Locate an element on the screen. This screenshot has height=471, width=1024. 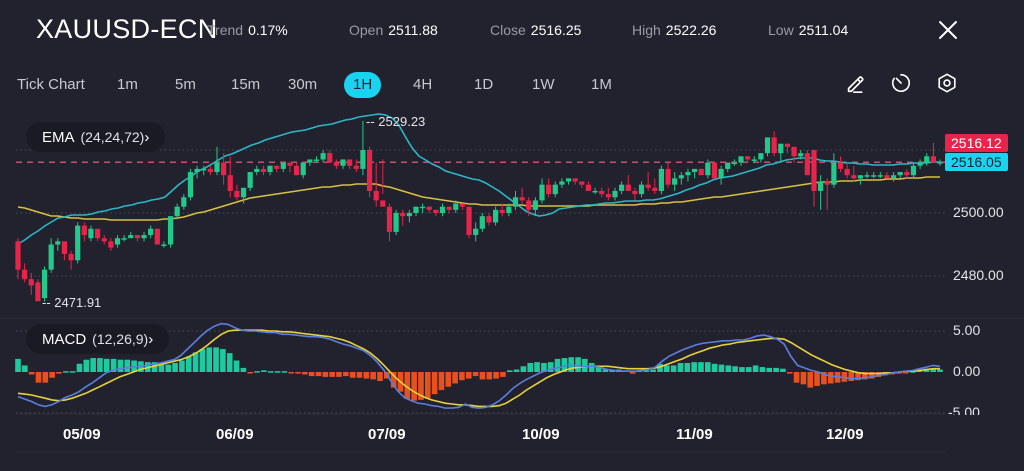
stat-label: Trend is located at coordinates (225, 30).